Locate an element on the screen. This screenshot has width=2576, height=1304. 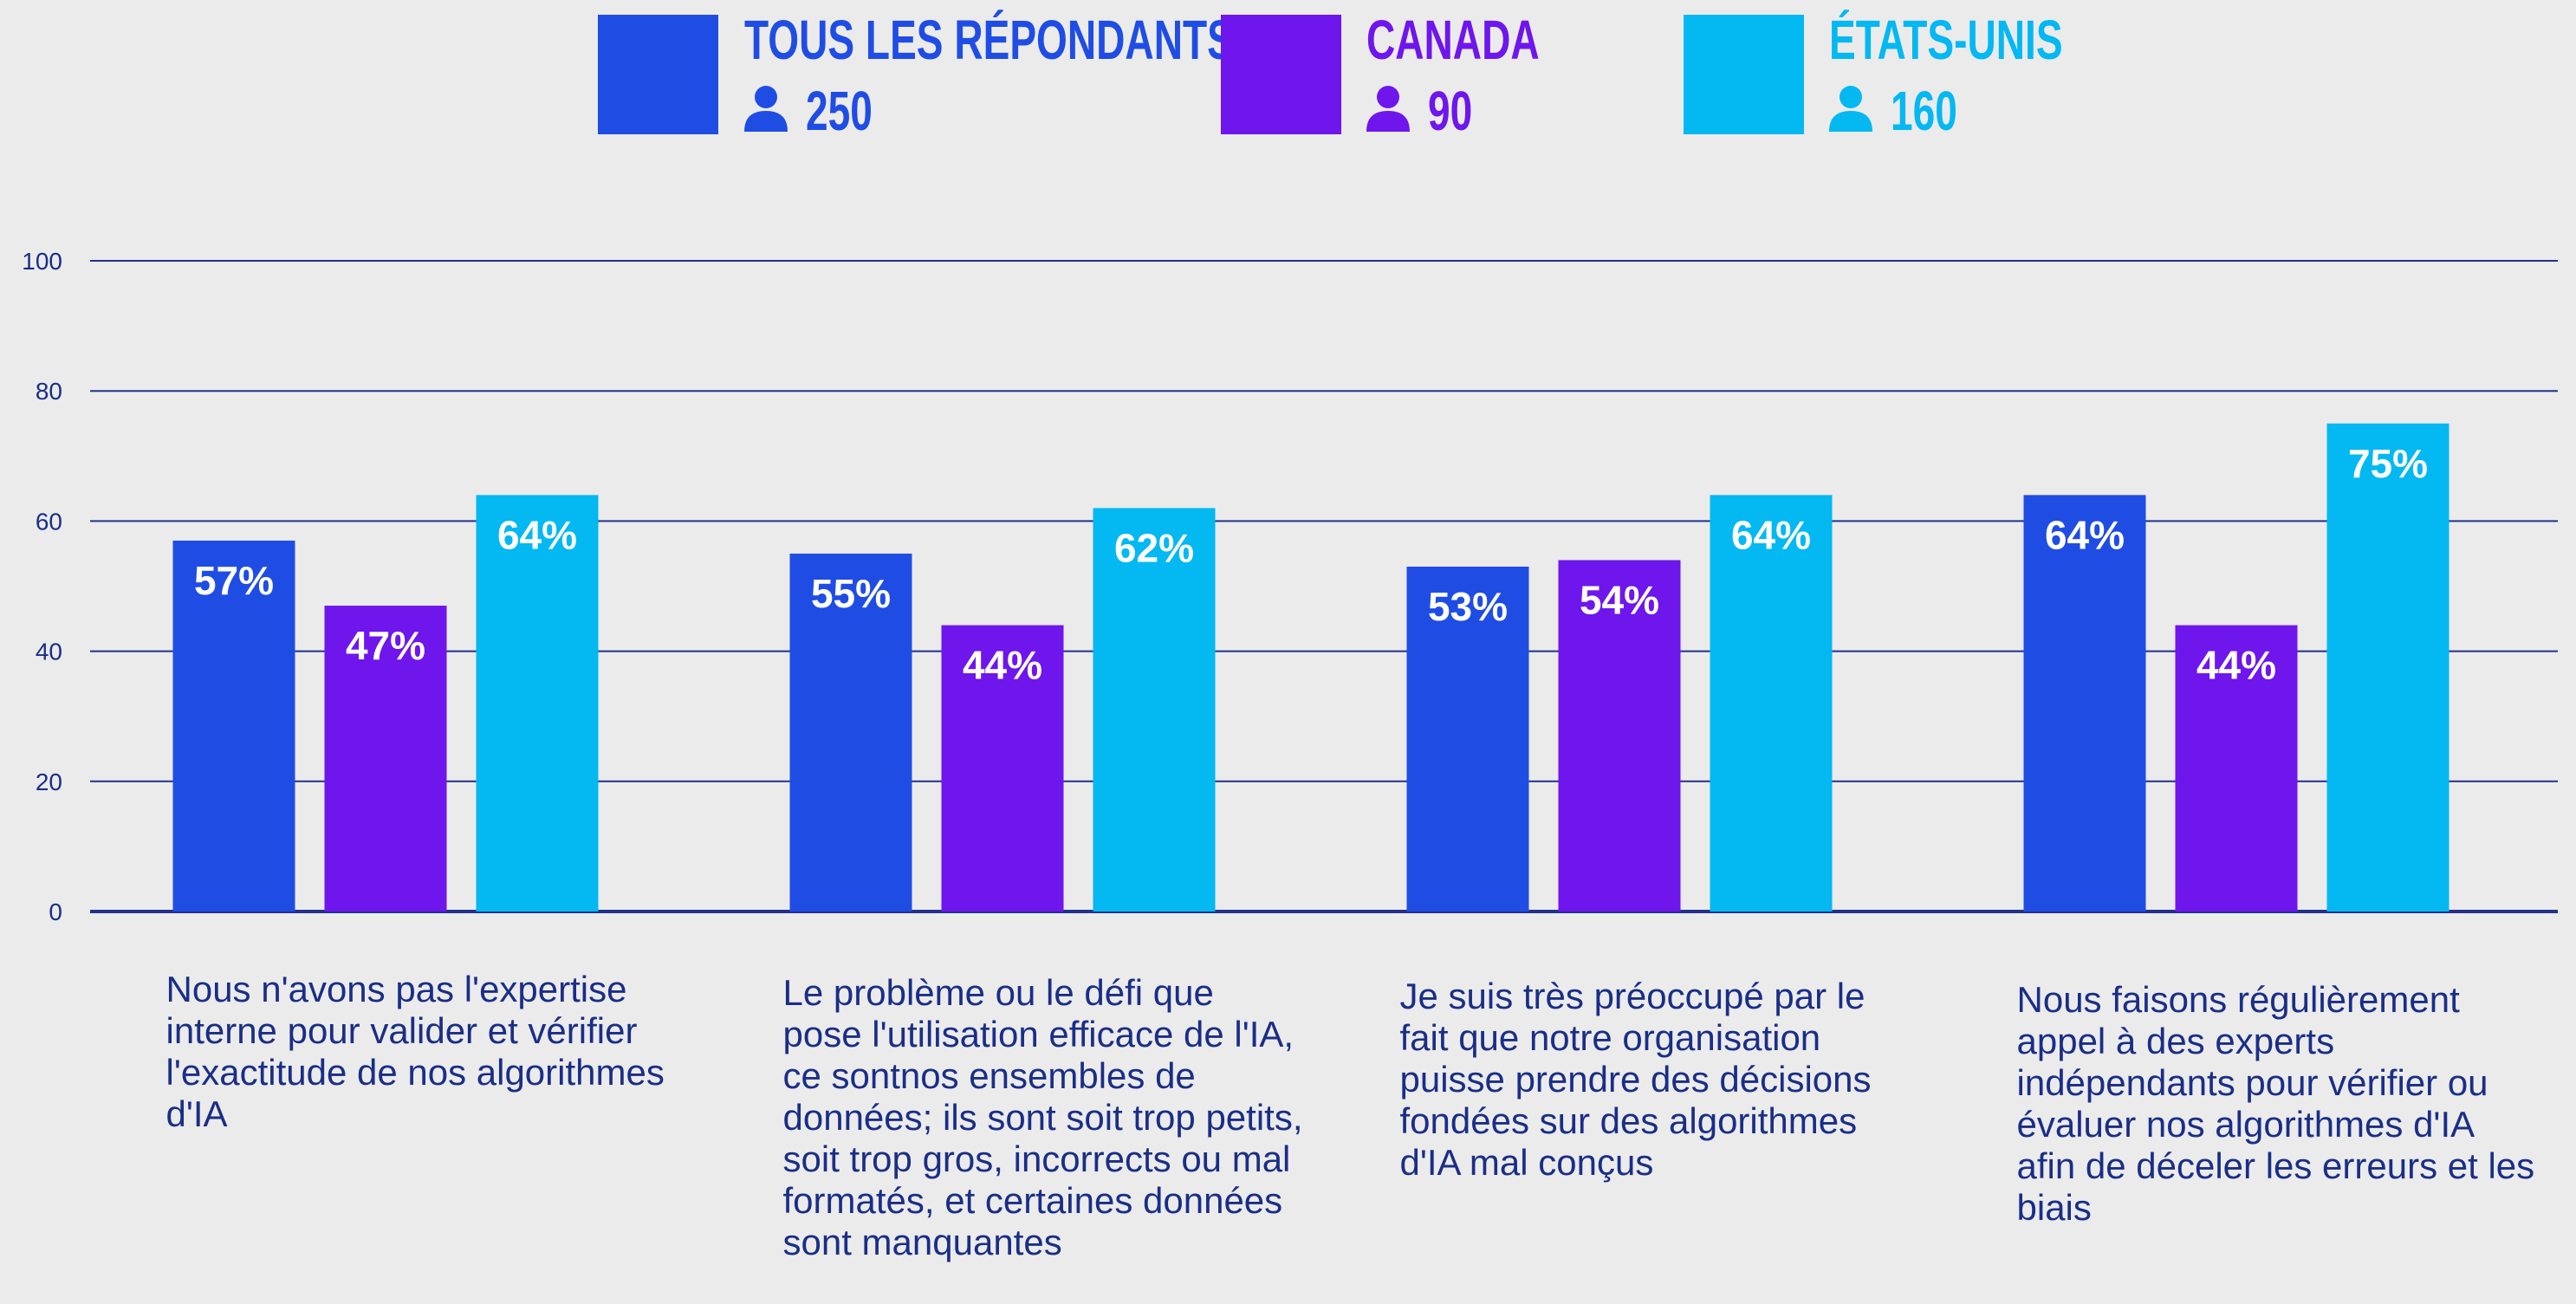
y-tick-label: 0 is located at coordinates (56, 912).